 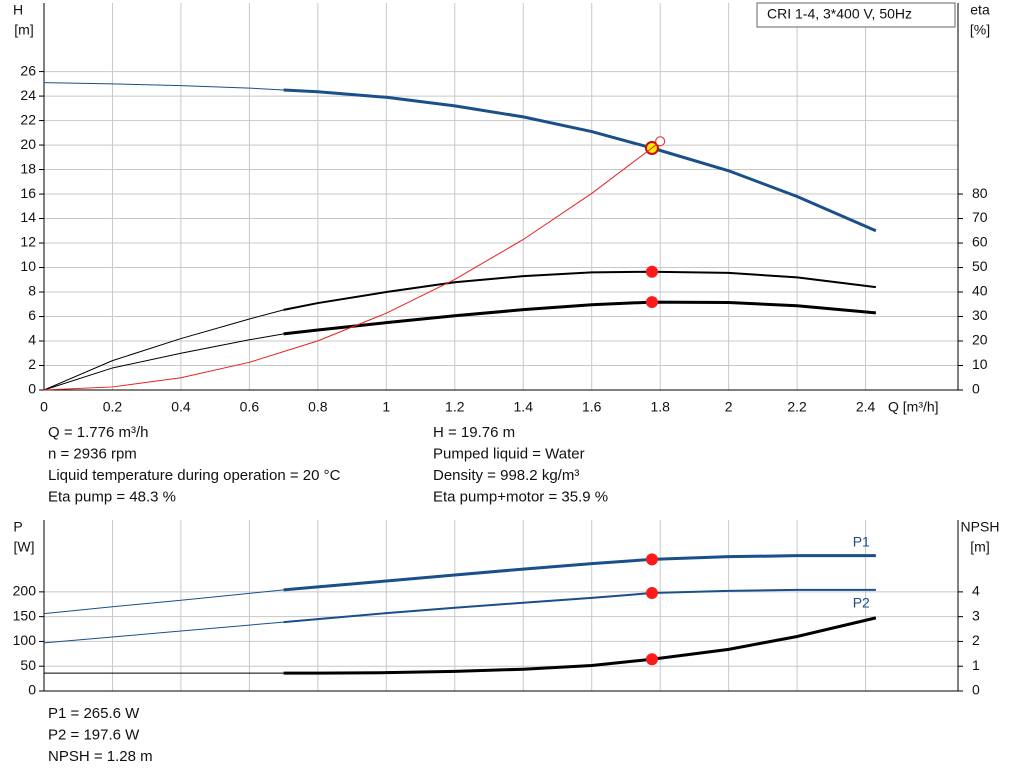 What do you see at coordinates (32, 340) in the screenshot?
I see `y-tick-label: 4` at bounding box center [32, 340].